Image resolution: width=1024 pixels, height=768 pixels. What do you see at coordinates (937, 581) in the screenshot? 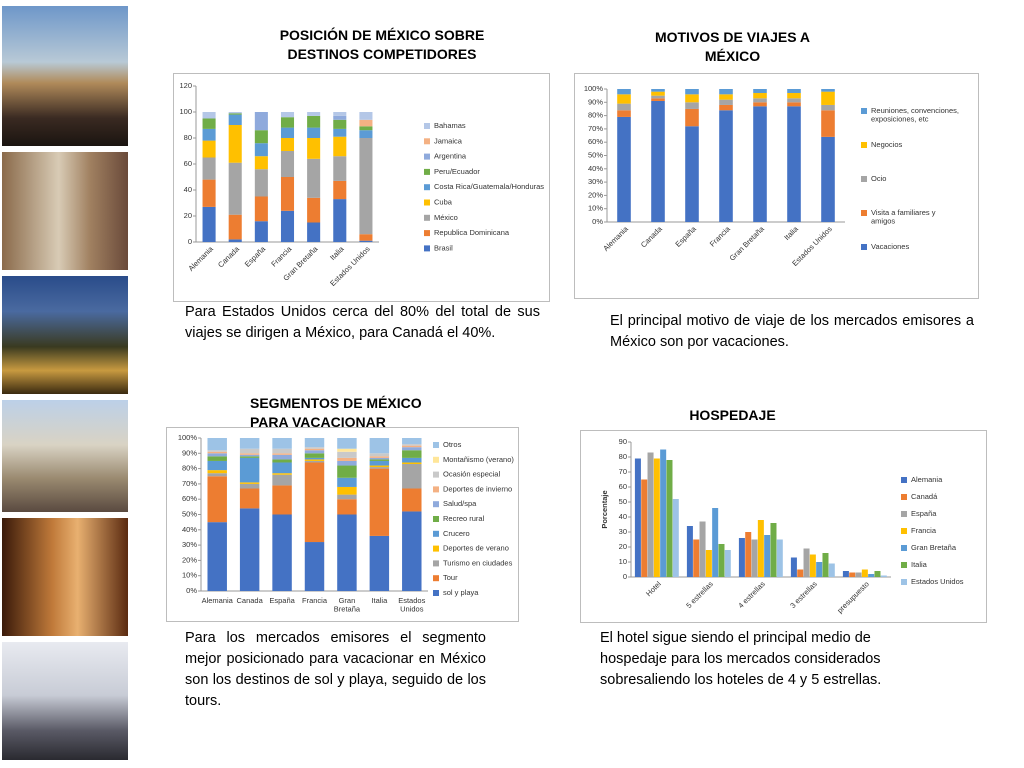
I see `legend-label: Estados Unidos` at bounding box center [937, 581].